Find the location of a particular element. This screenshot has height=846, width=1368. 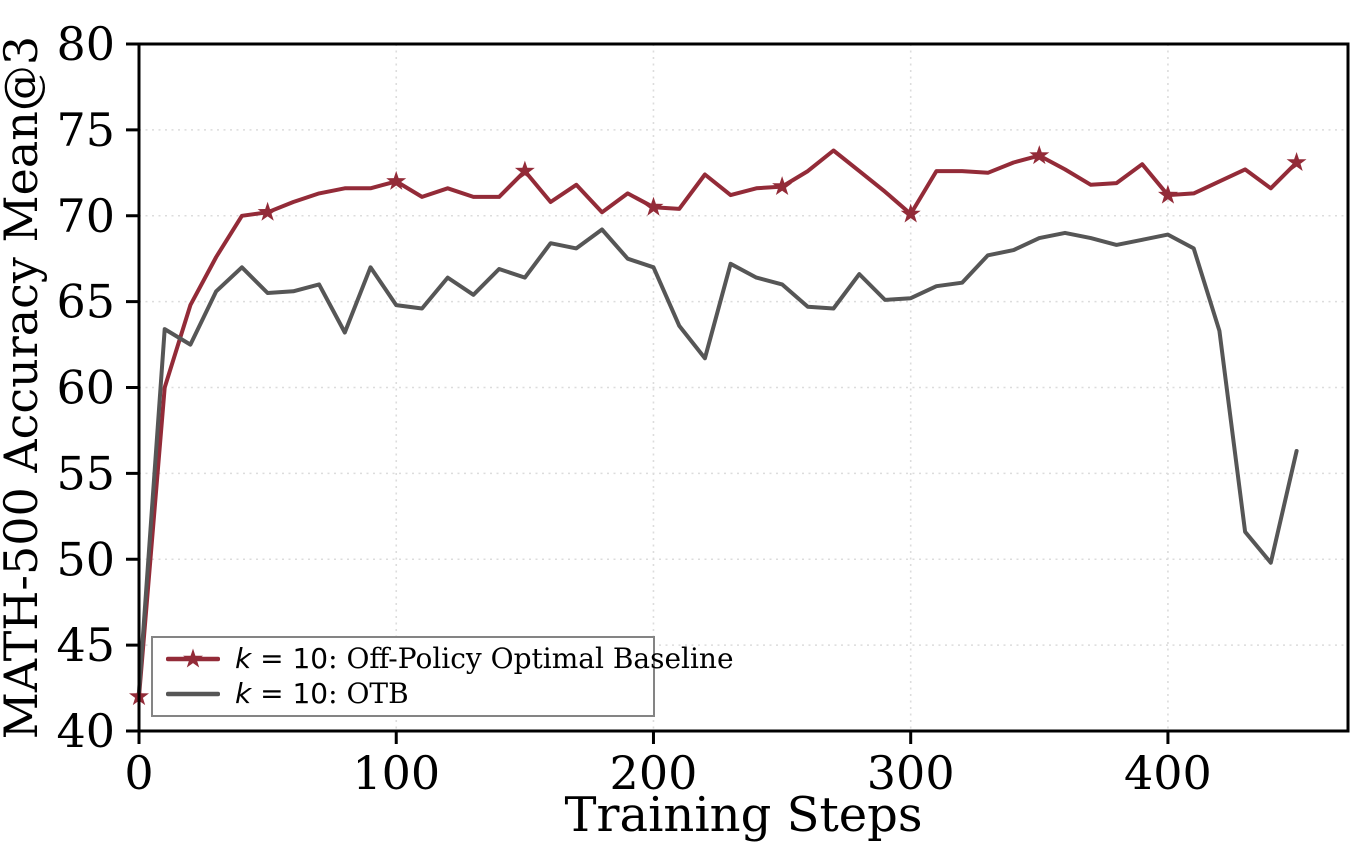

legend-label-otb: k = 10: OTB is located at coordinates (322, 694).